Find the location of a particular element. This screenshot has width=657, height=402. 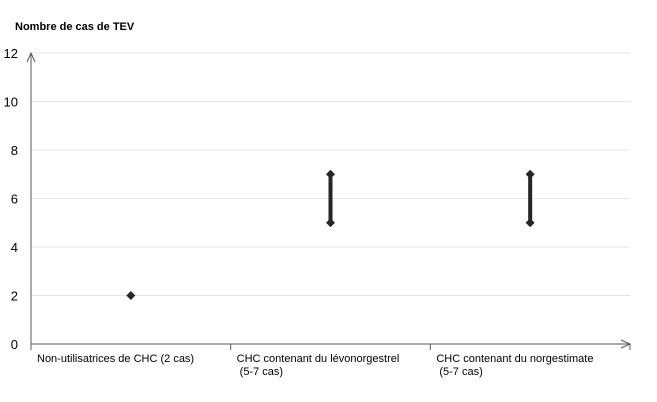

y-tick-label: 10 is located at coordinates (11, 102).